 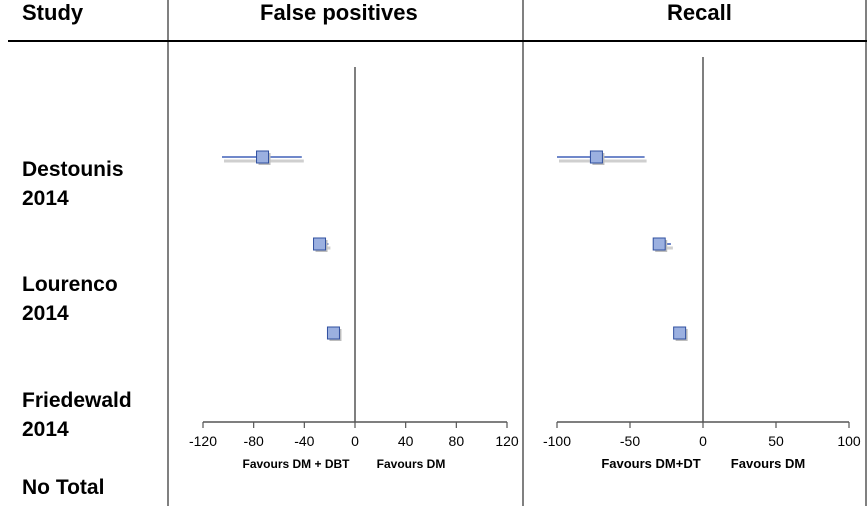 I want to click on study-label-destounis: Destounis 2014, so click(x=73, y=184).